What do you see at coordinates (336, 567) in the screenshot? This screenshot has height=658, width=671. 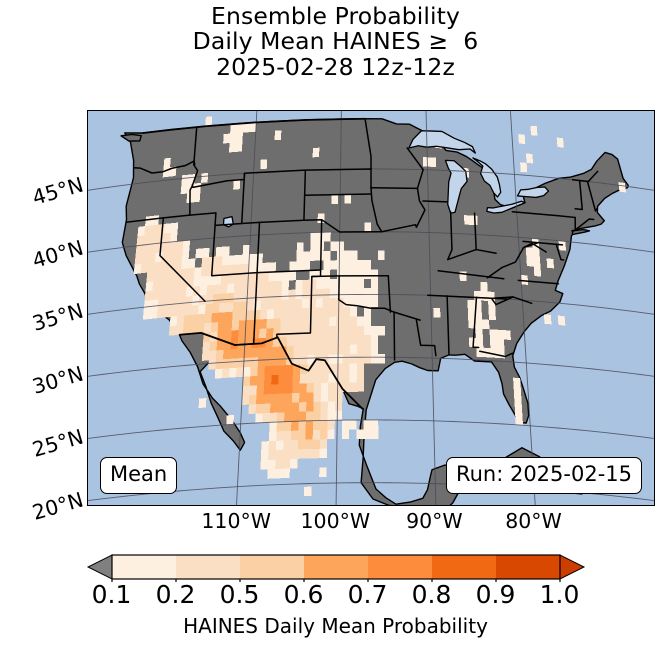 I see `colorbar-swatches` at bounding box center [336, 567].